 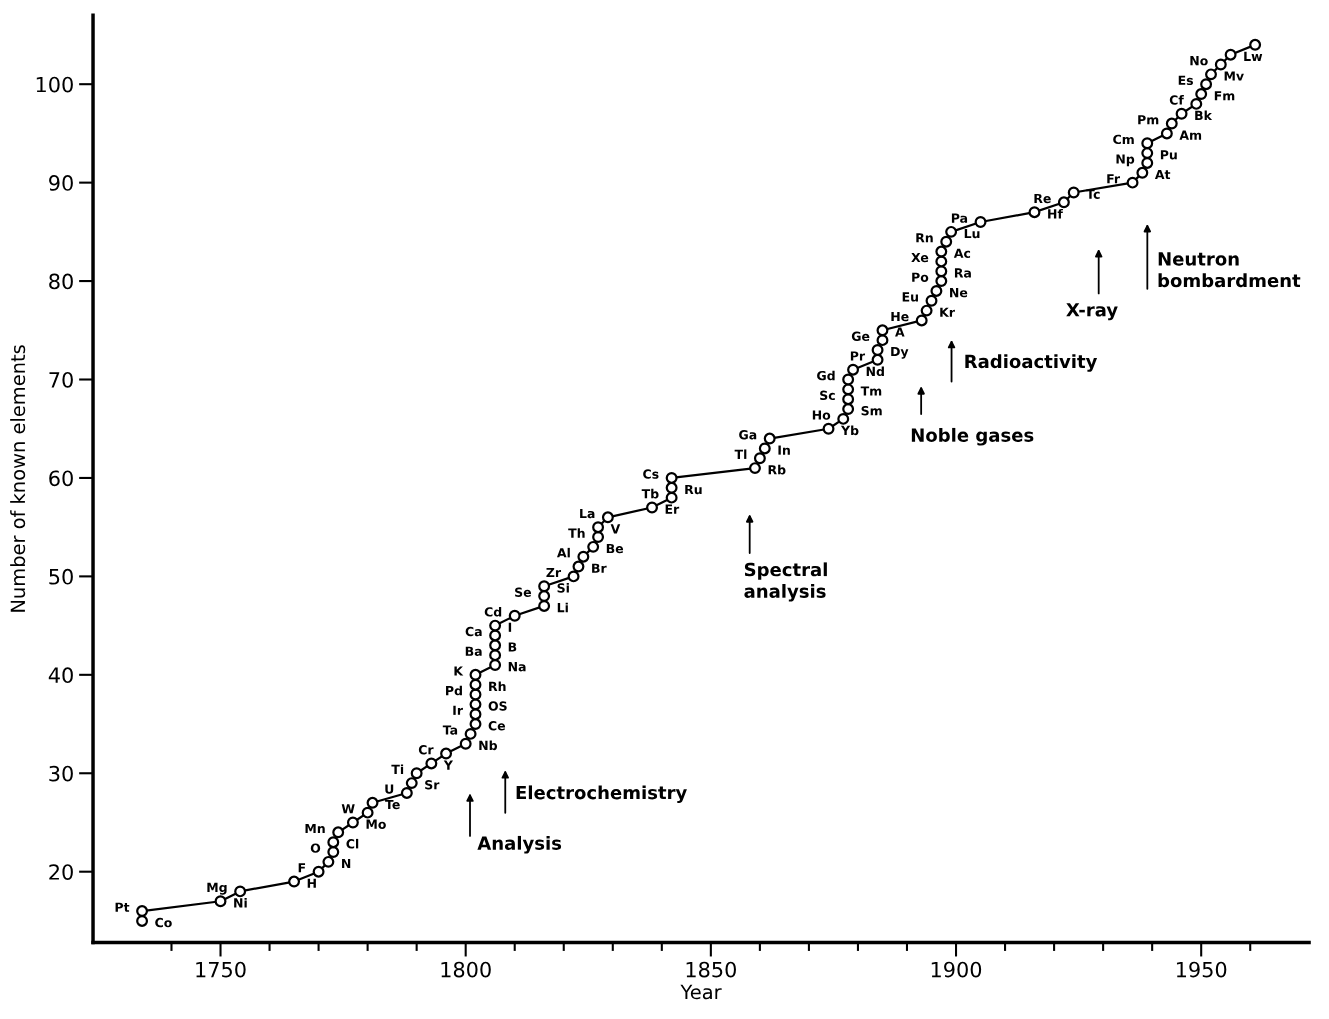 What do you see at coordinates (389, 789) in the screenshot?
I see `annotation: U` at bounding box center [389, 789].